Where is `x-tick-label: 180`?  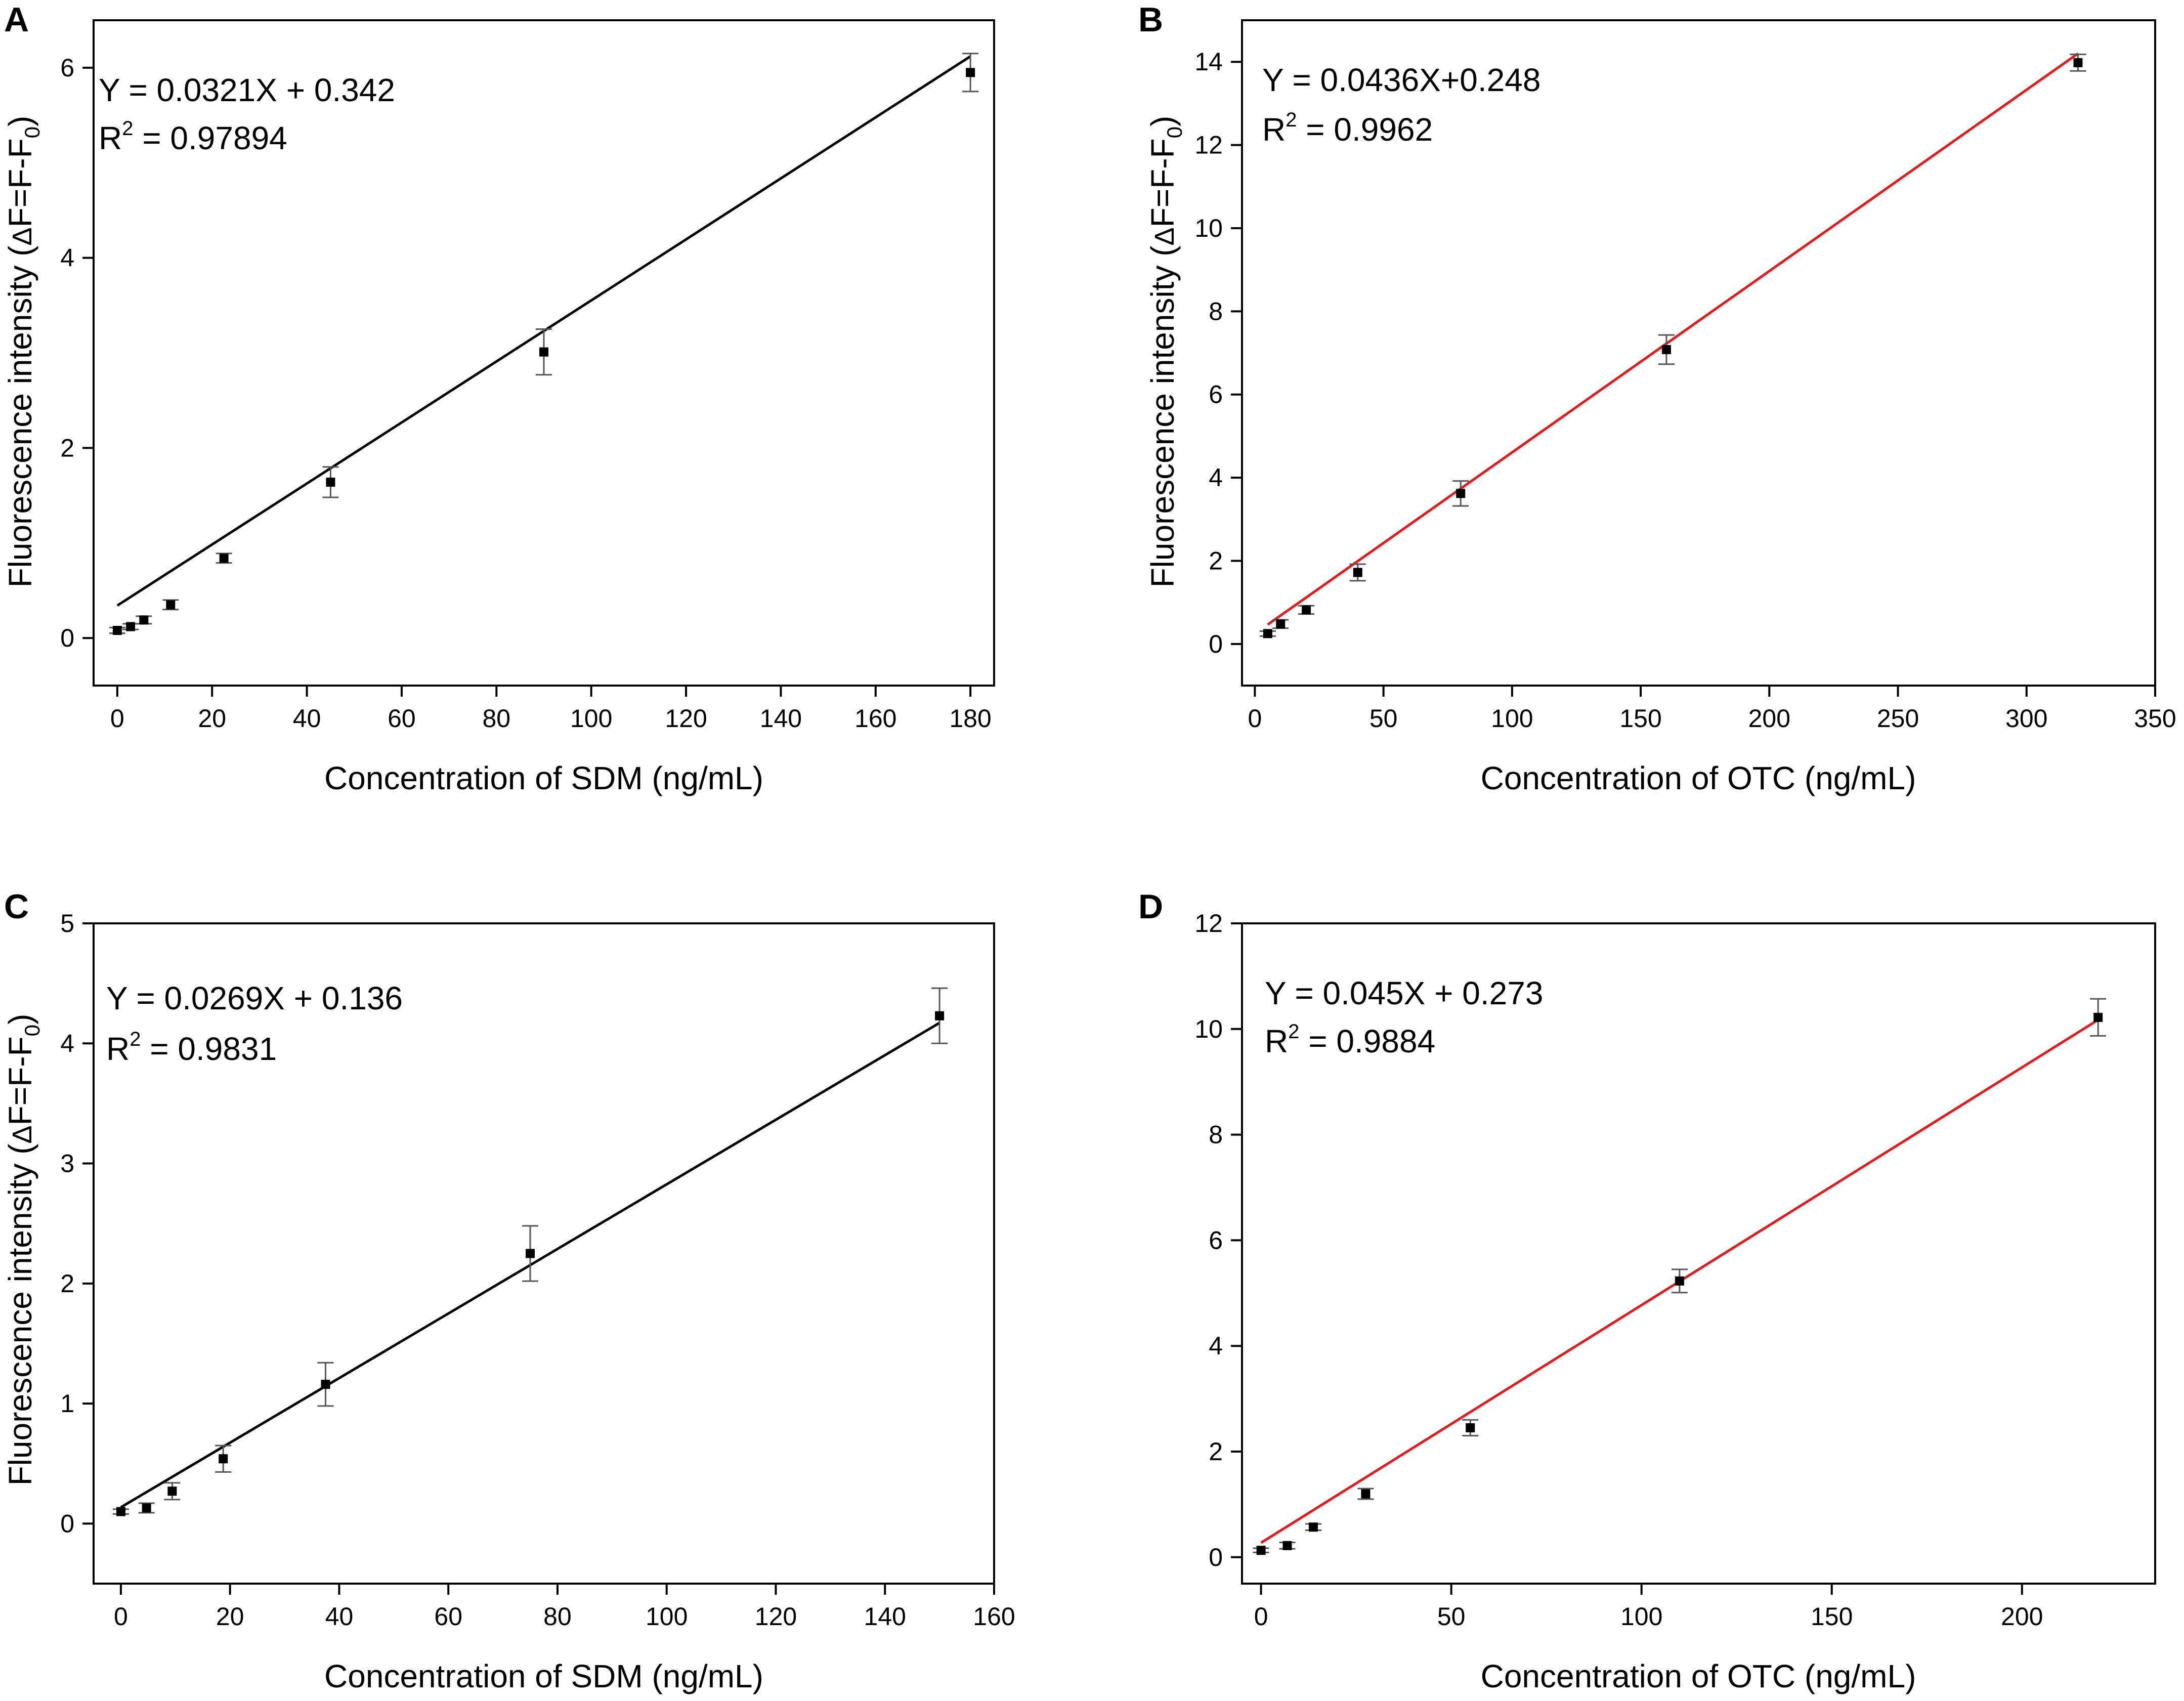
x-tick-label: 180 is located at coordinates (970, 718).